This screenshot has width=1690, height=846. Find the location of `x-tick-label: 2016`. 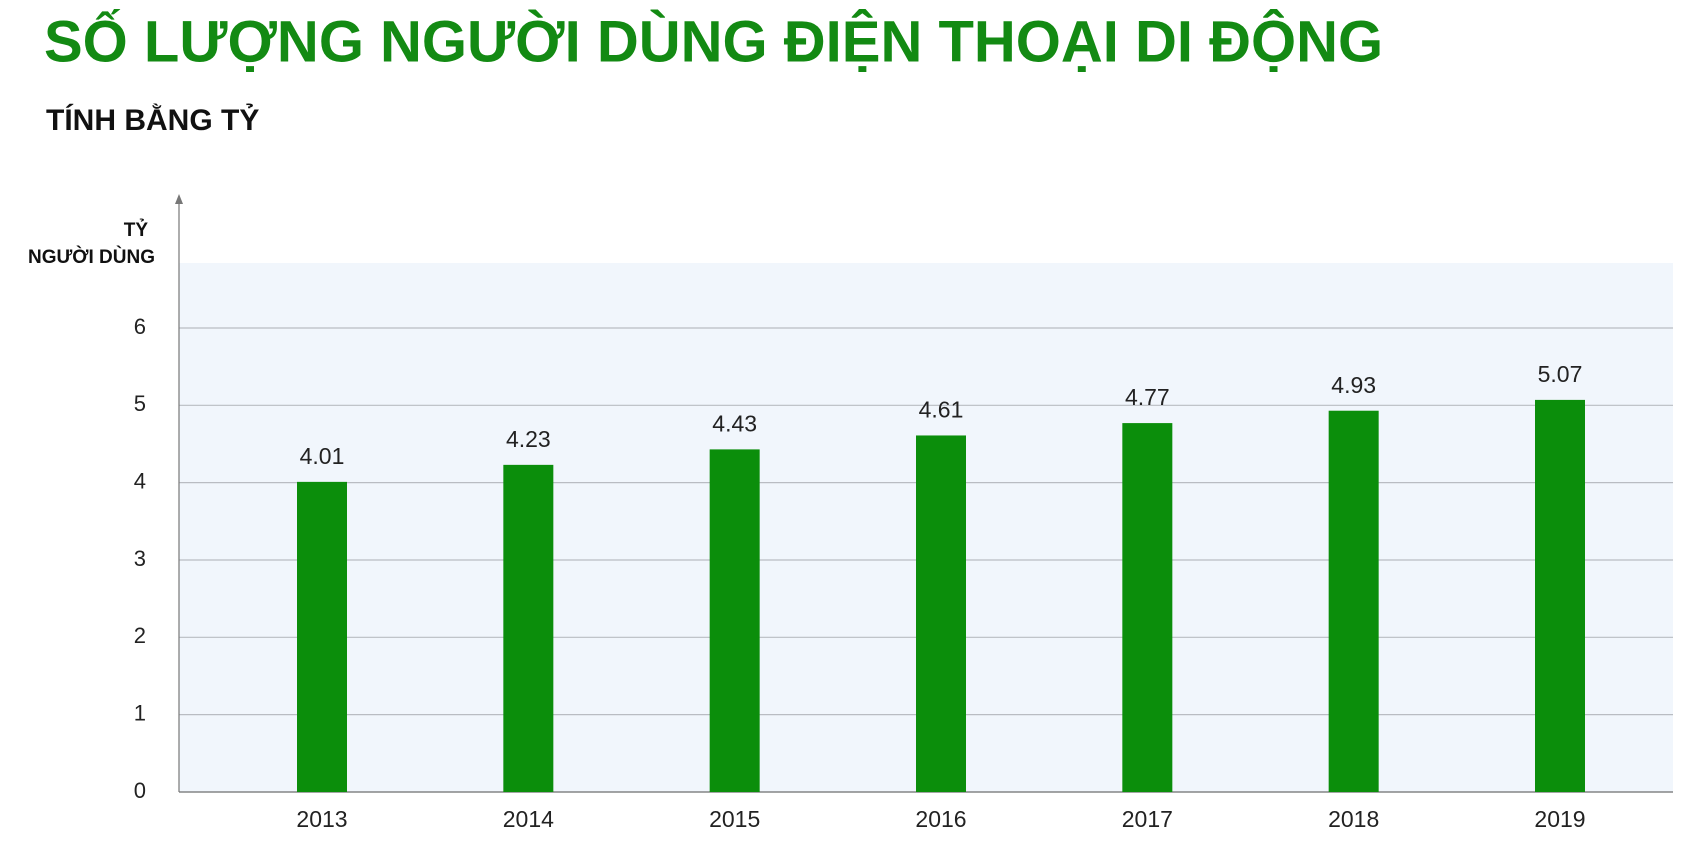

x-tick-label: 2016 is located at coordinates (940, 819).